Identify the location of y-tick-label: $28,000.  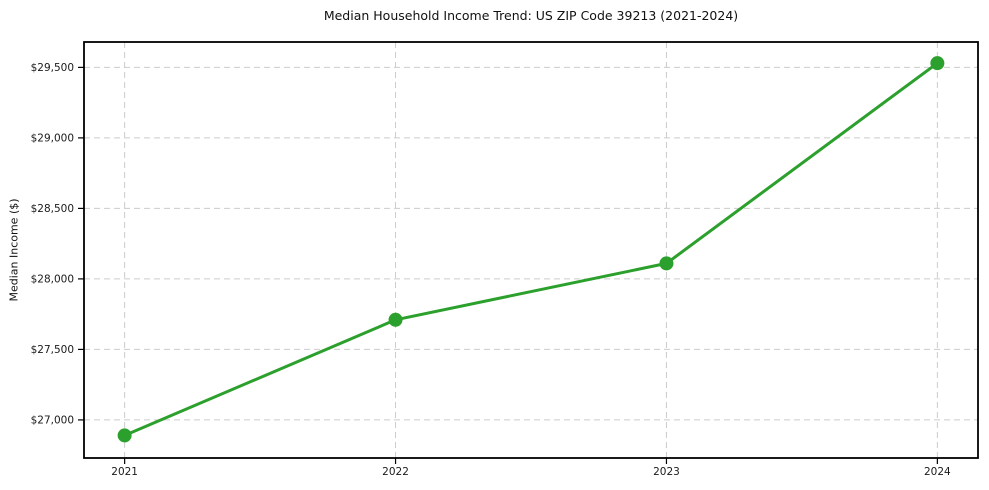
(52, 279).